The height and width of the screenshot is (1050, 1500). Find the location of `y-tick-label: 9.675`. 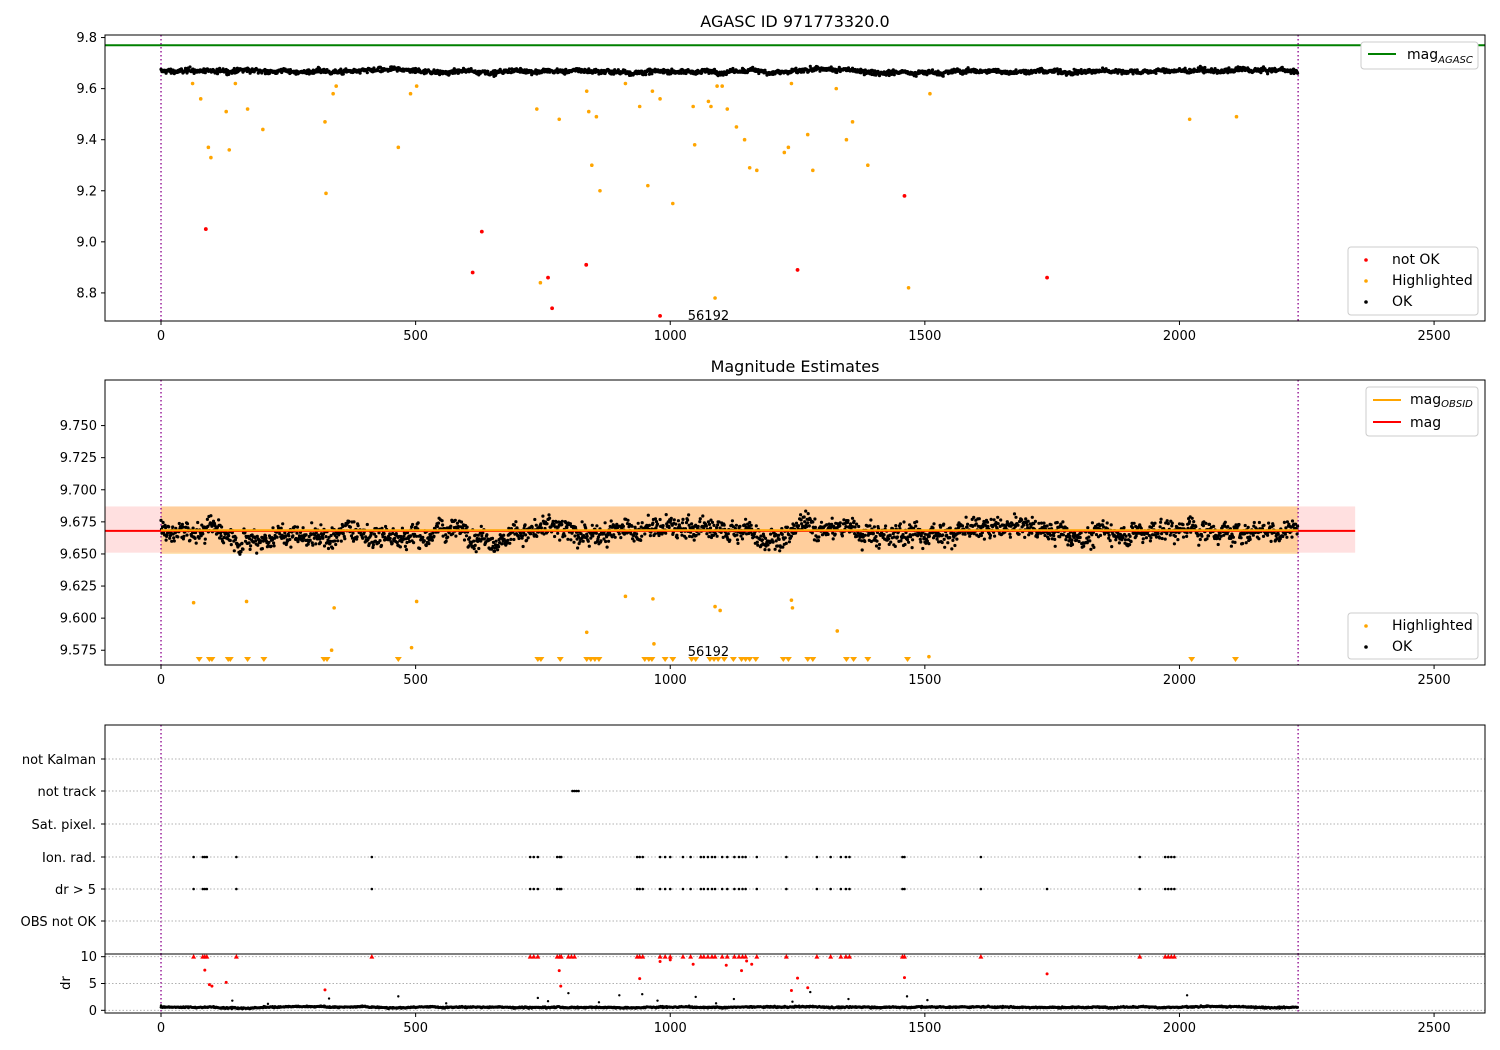

y-tick-label: 9.675 is located at coordinates (78, 522).